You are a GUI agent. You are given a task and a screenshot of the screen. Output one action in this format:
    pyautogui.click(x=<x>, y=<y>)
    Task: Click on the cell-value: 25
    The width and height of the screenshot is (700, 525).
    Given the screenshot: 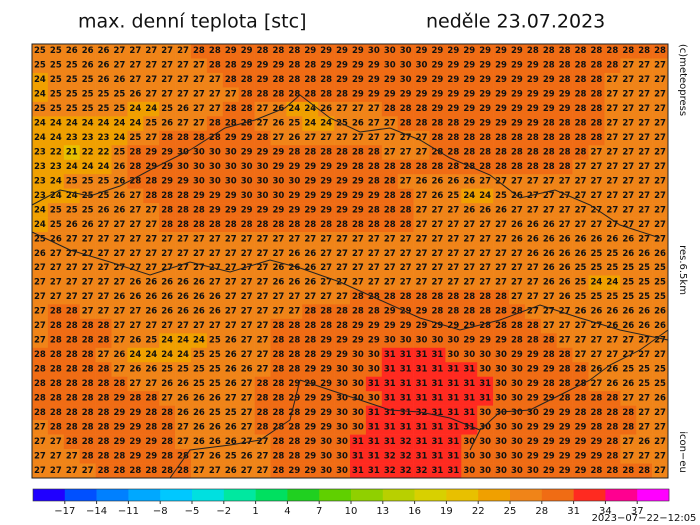 What is the action you would take?
    pyautogui.click(x=231, y=456)
    